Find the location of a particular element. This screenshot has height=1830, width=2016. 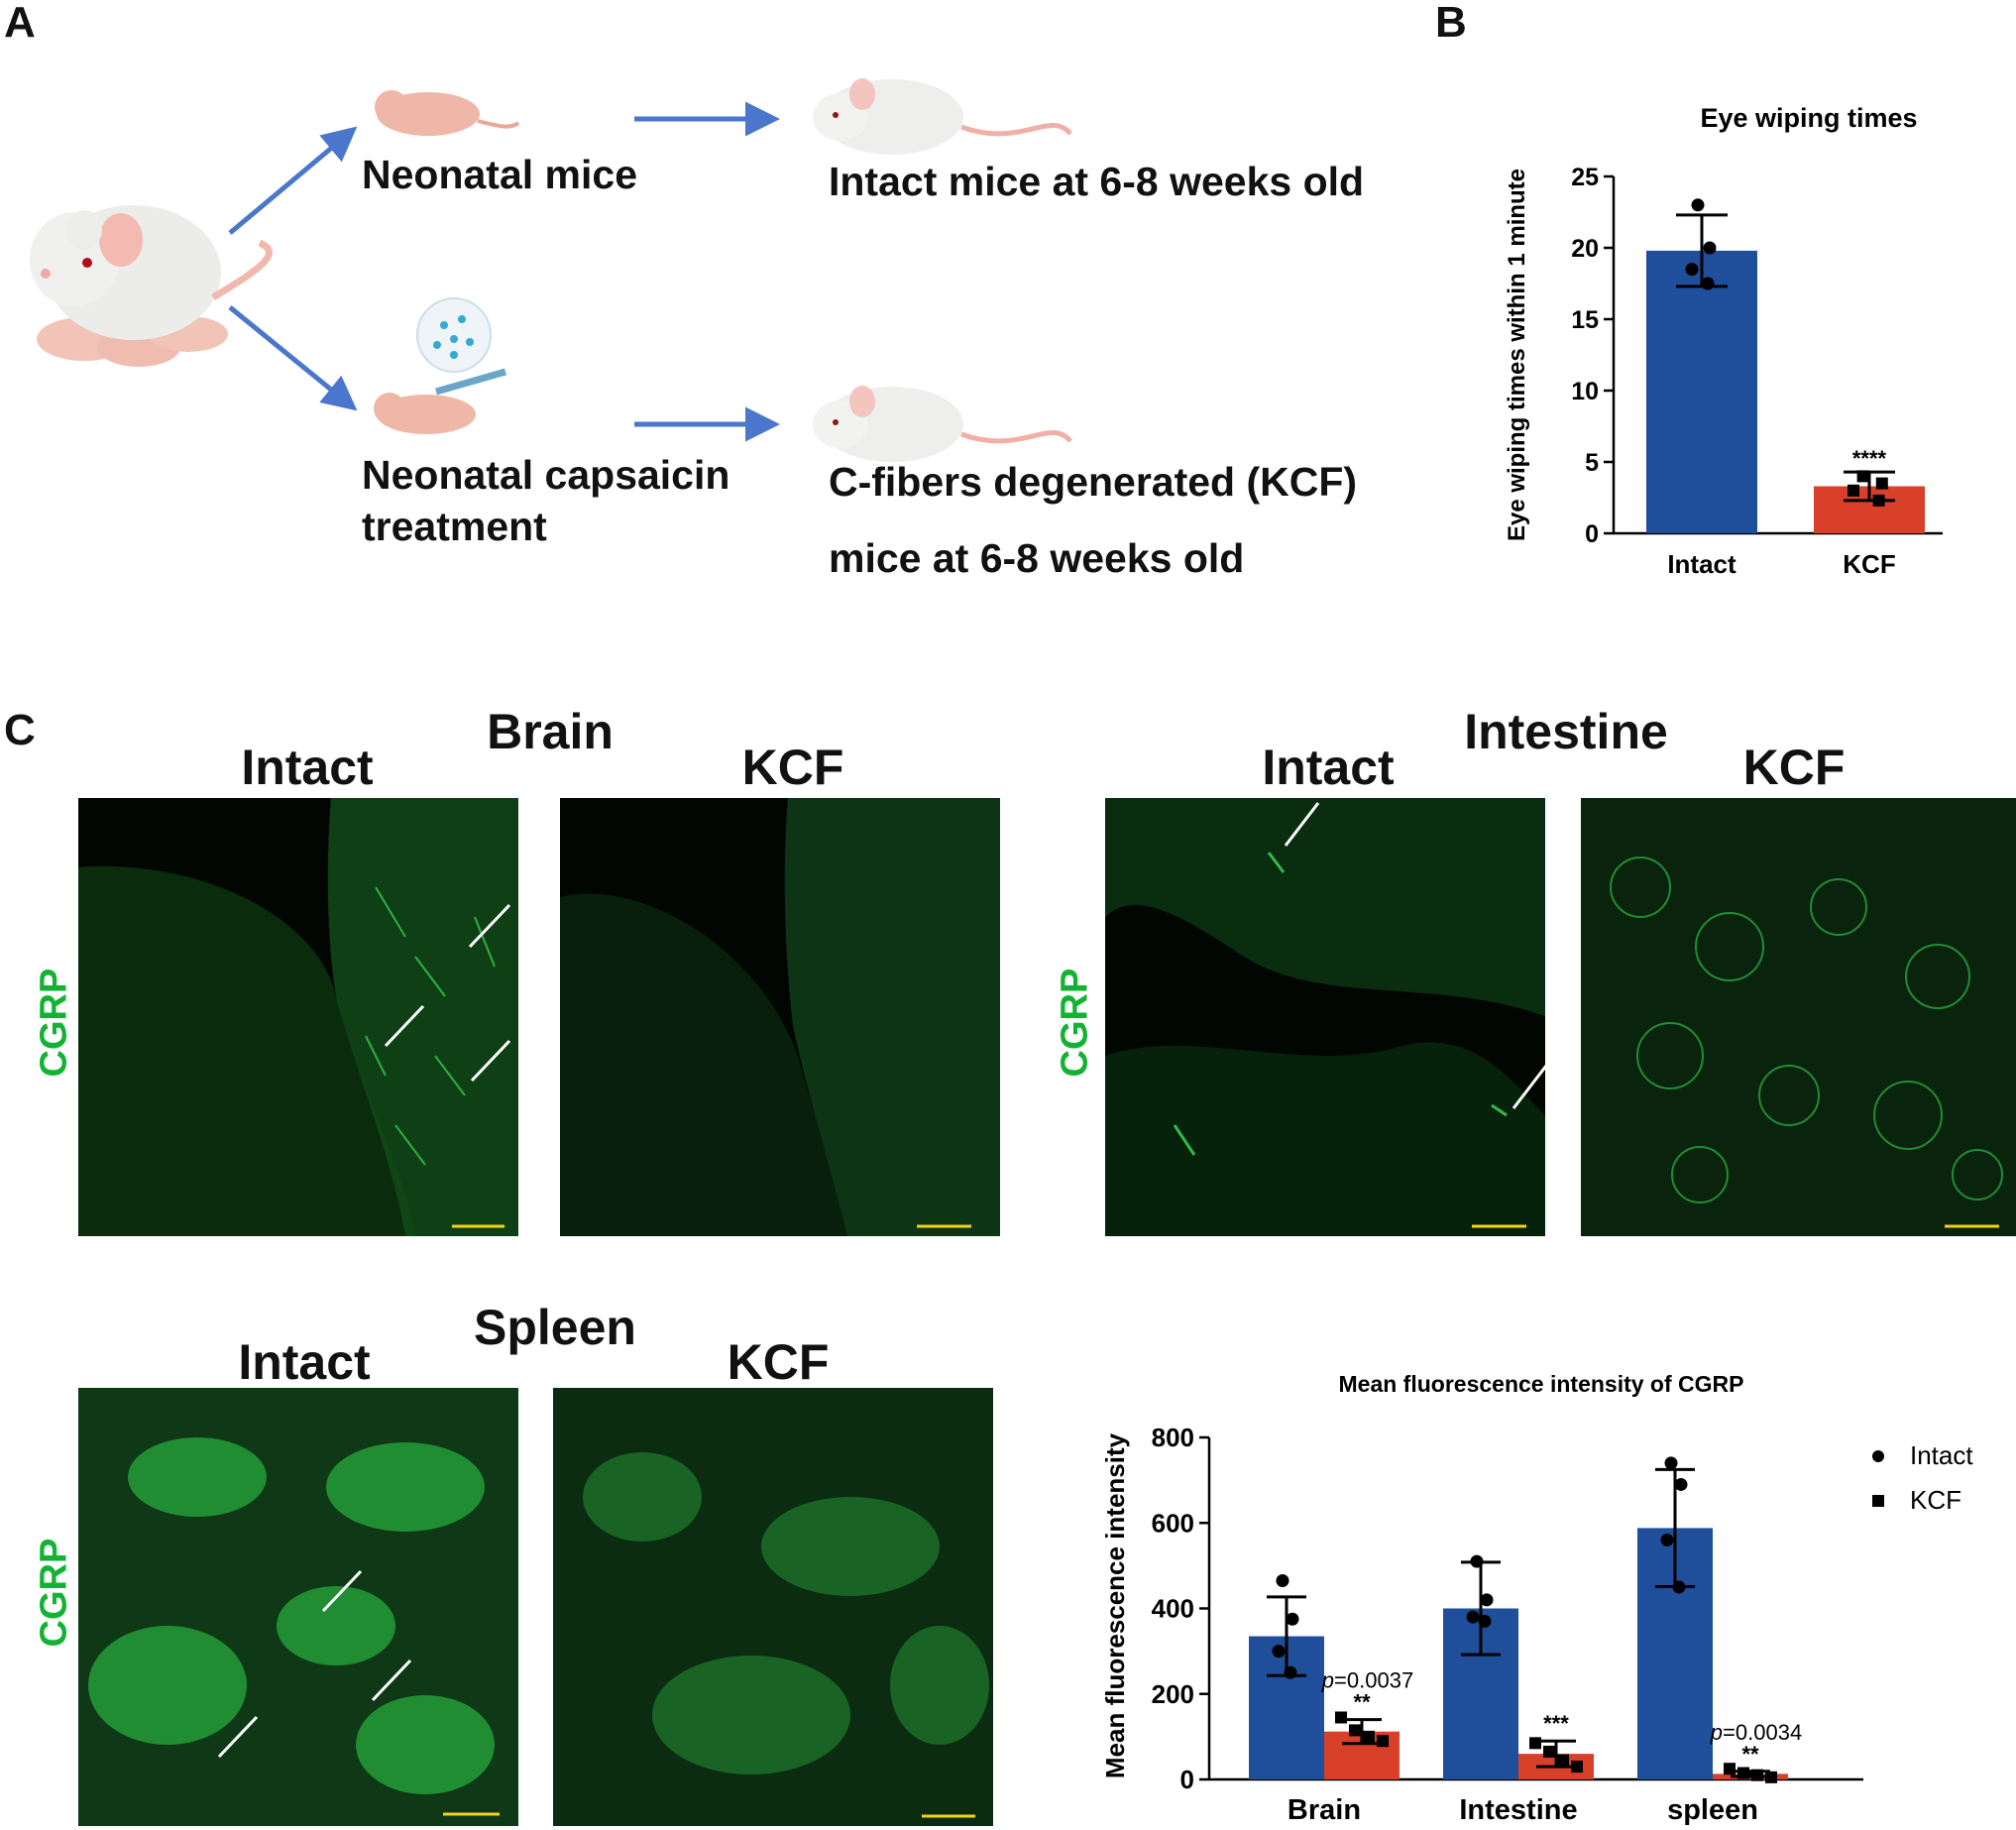

chart-b-ytick-label: 10 is located at coordinates (1585, 391).